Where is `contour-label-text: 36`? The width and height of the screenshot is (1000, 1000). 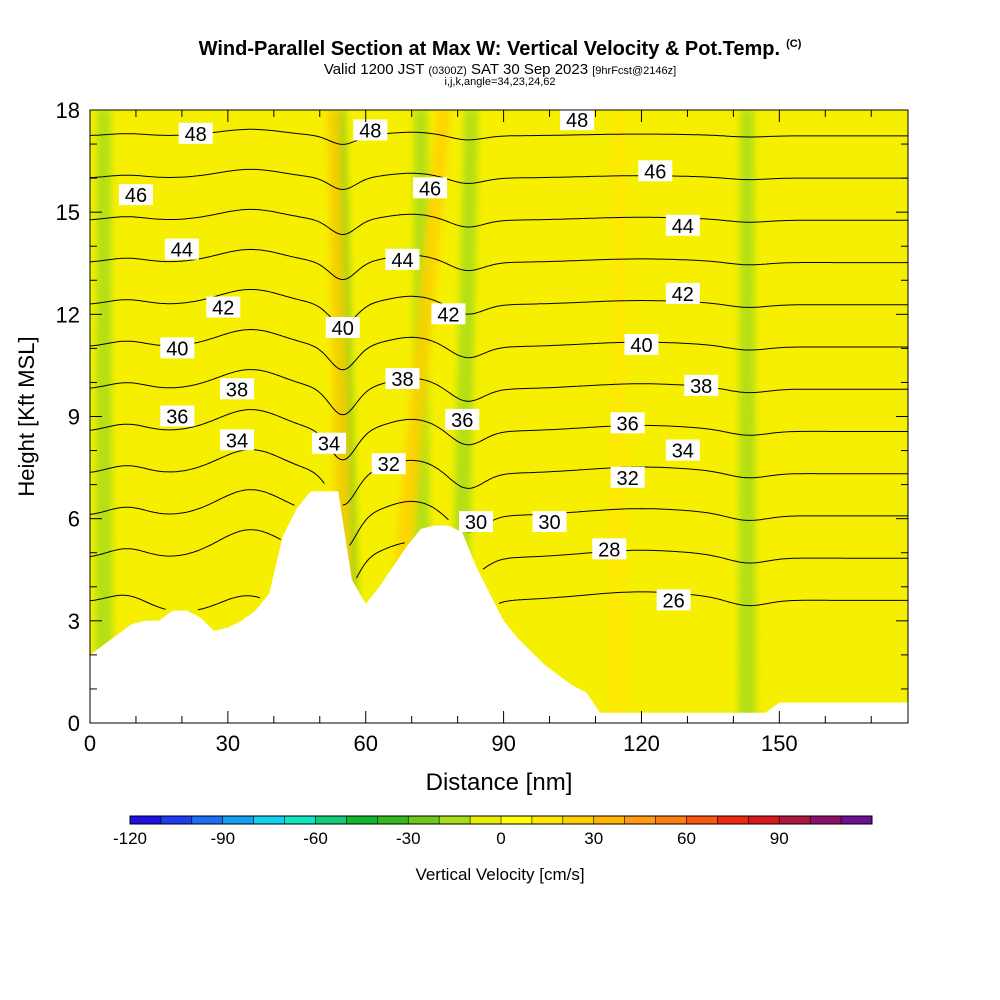 contour-label-text: 36 is located at coordinates (628, 424).